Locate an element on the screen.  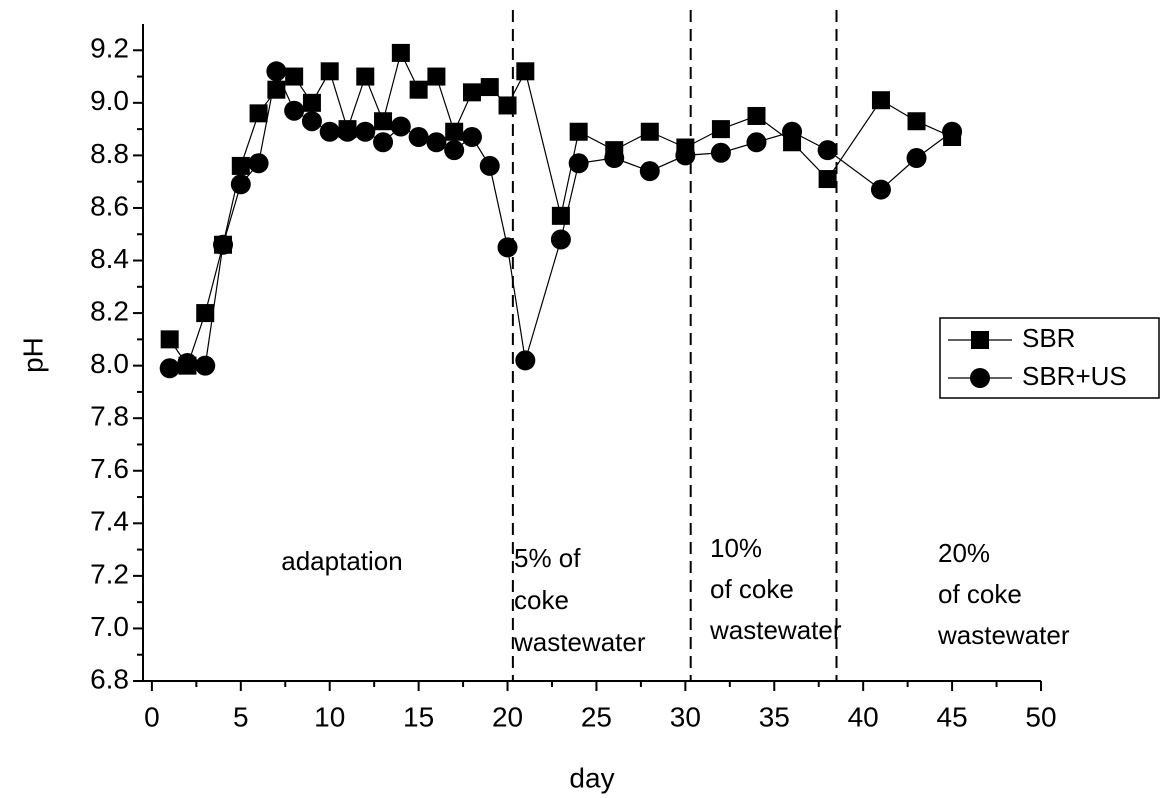
phase-label: adaptation is located at coordinates (341, 561).